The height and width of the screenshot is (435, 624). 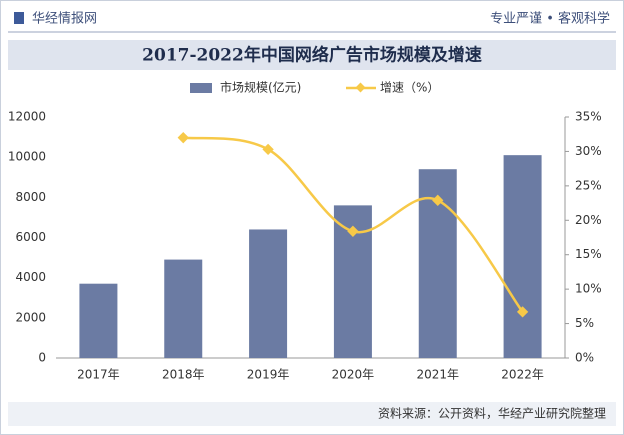 I want to click on x-tick-label: 2021年, so click(x=437, y=375).